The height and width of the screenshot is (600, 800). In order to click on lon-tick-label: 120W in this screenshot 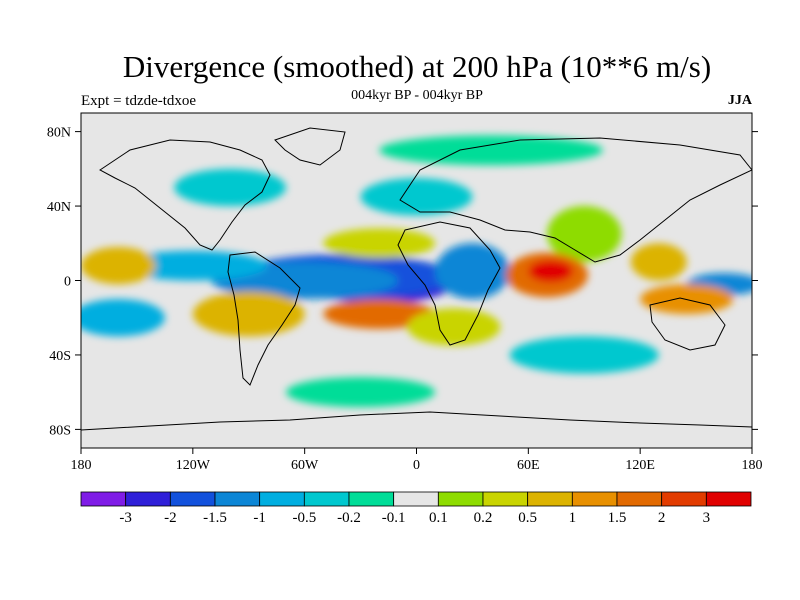, I will do `click(193, 465)`.